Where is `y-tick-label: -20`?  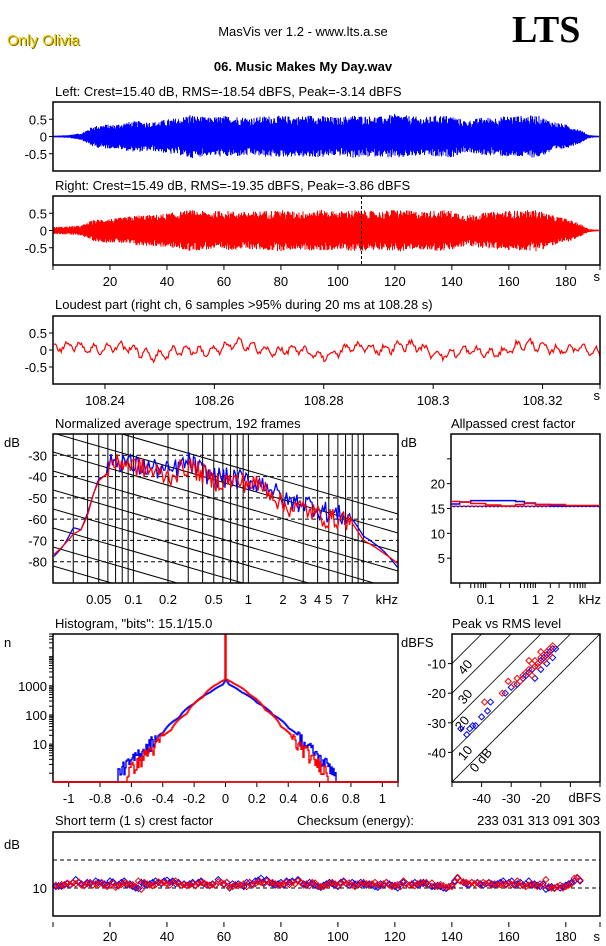 y-tick-label: -20 is located at coordinates (436, 693).